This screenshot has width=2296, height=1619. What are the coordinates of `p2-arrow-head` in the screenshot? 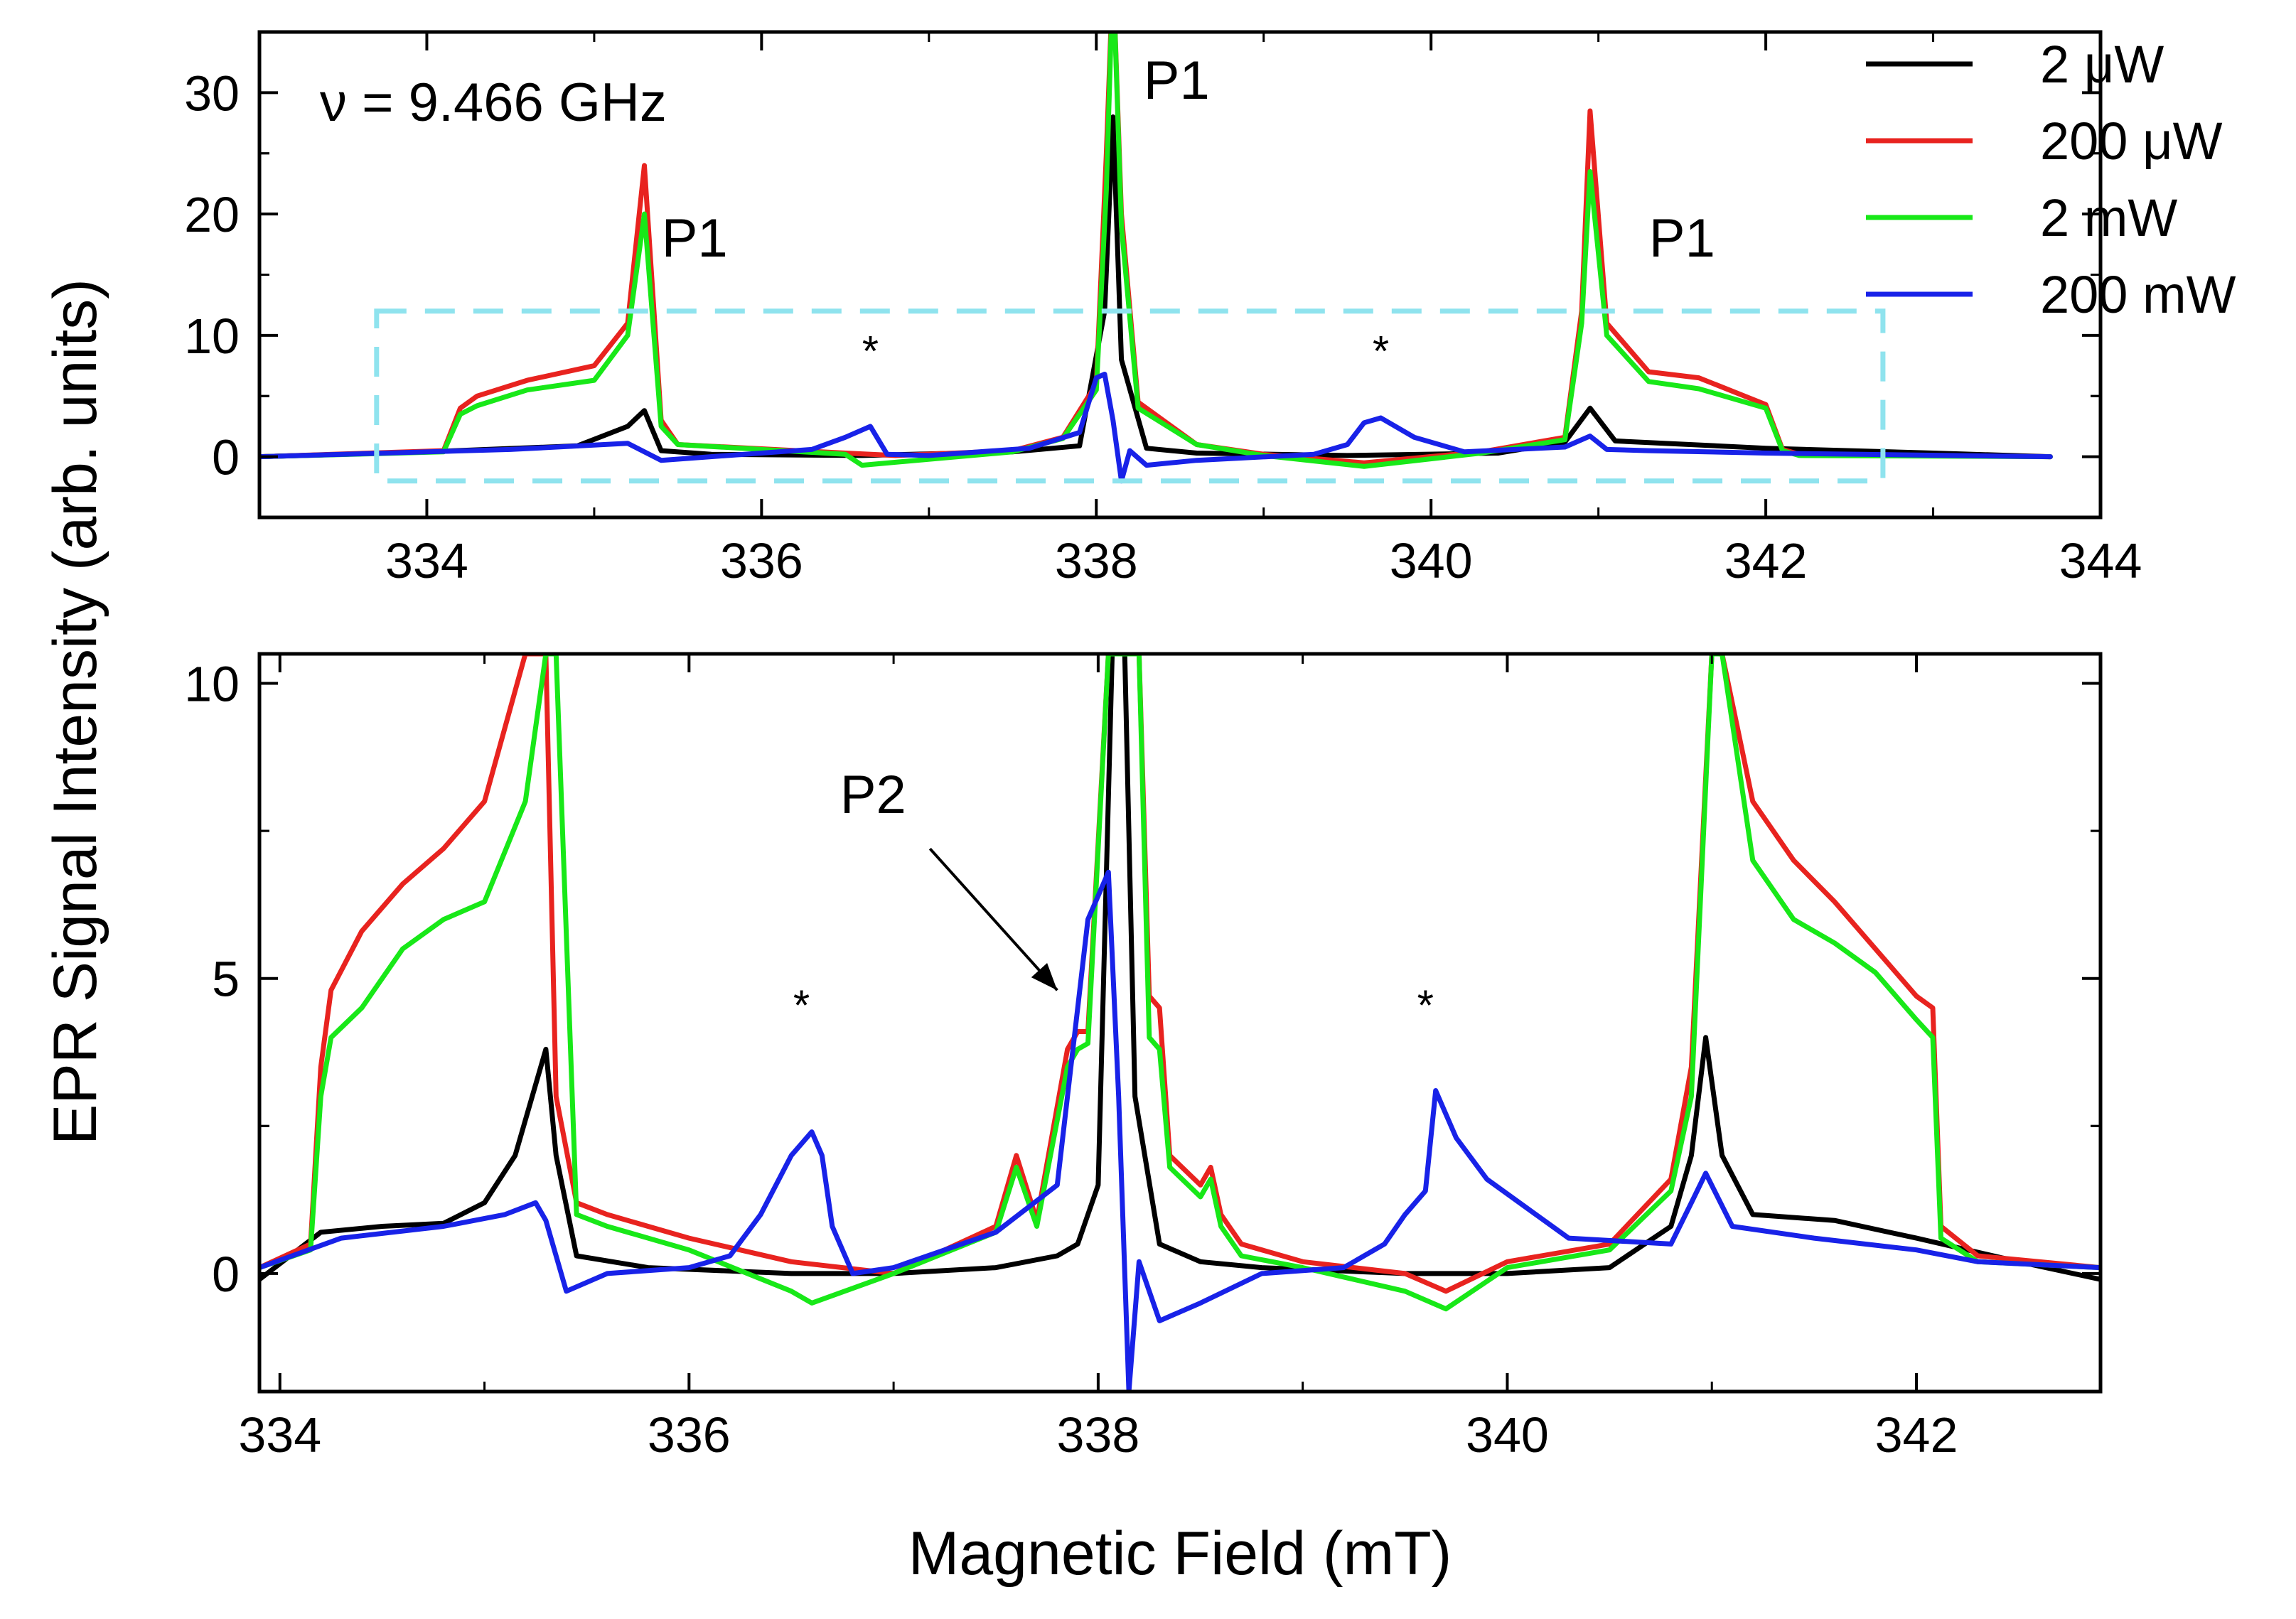 It's located at (1044, 977).